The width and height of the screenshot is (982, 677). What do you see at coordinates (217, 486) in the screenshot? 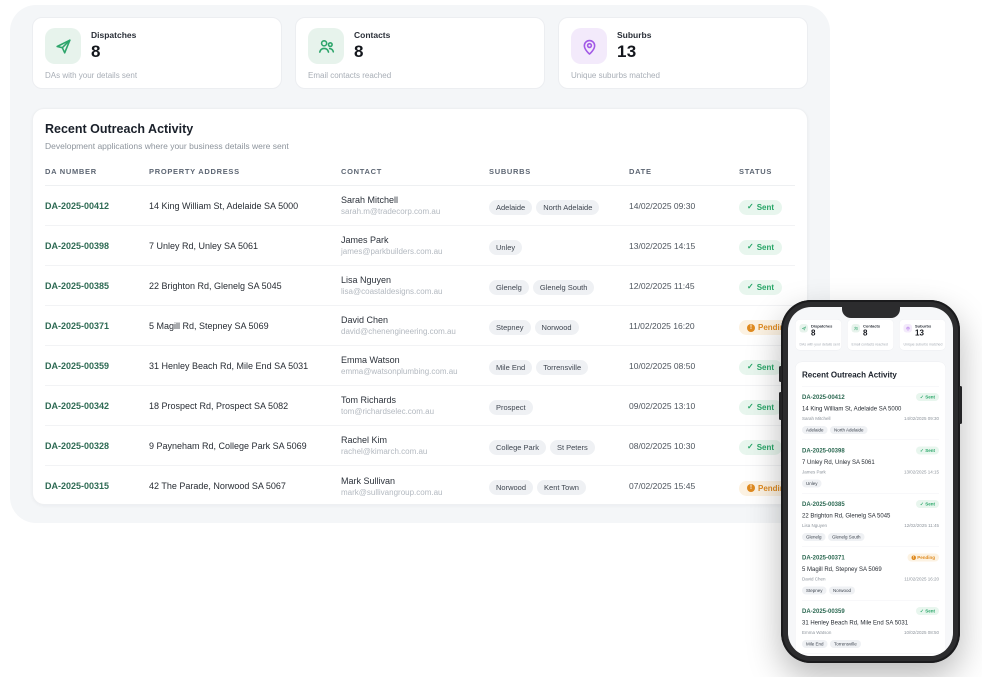
I see `property-address: 42 The Parade, Norwood SA 5067` at bounding box center [217, 486].